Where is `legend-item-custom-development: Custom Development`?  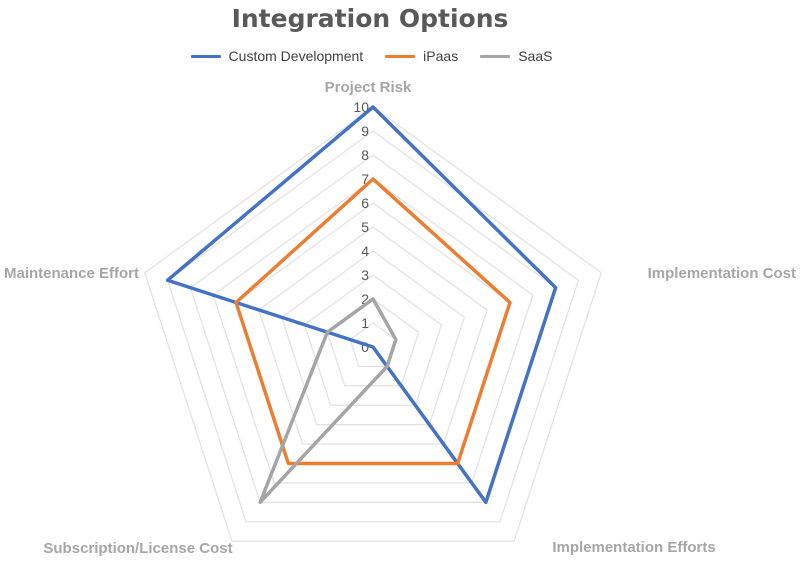 legend-item-custom-development: Custom Development is located at coordinates (277, 56).